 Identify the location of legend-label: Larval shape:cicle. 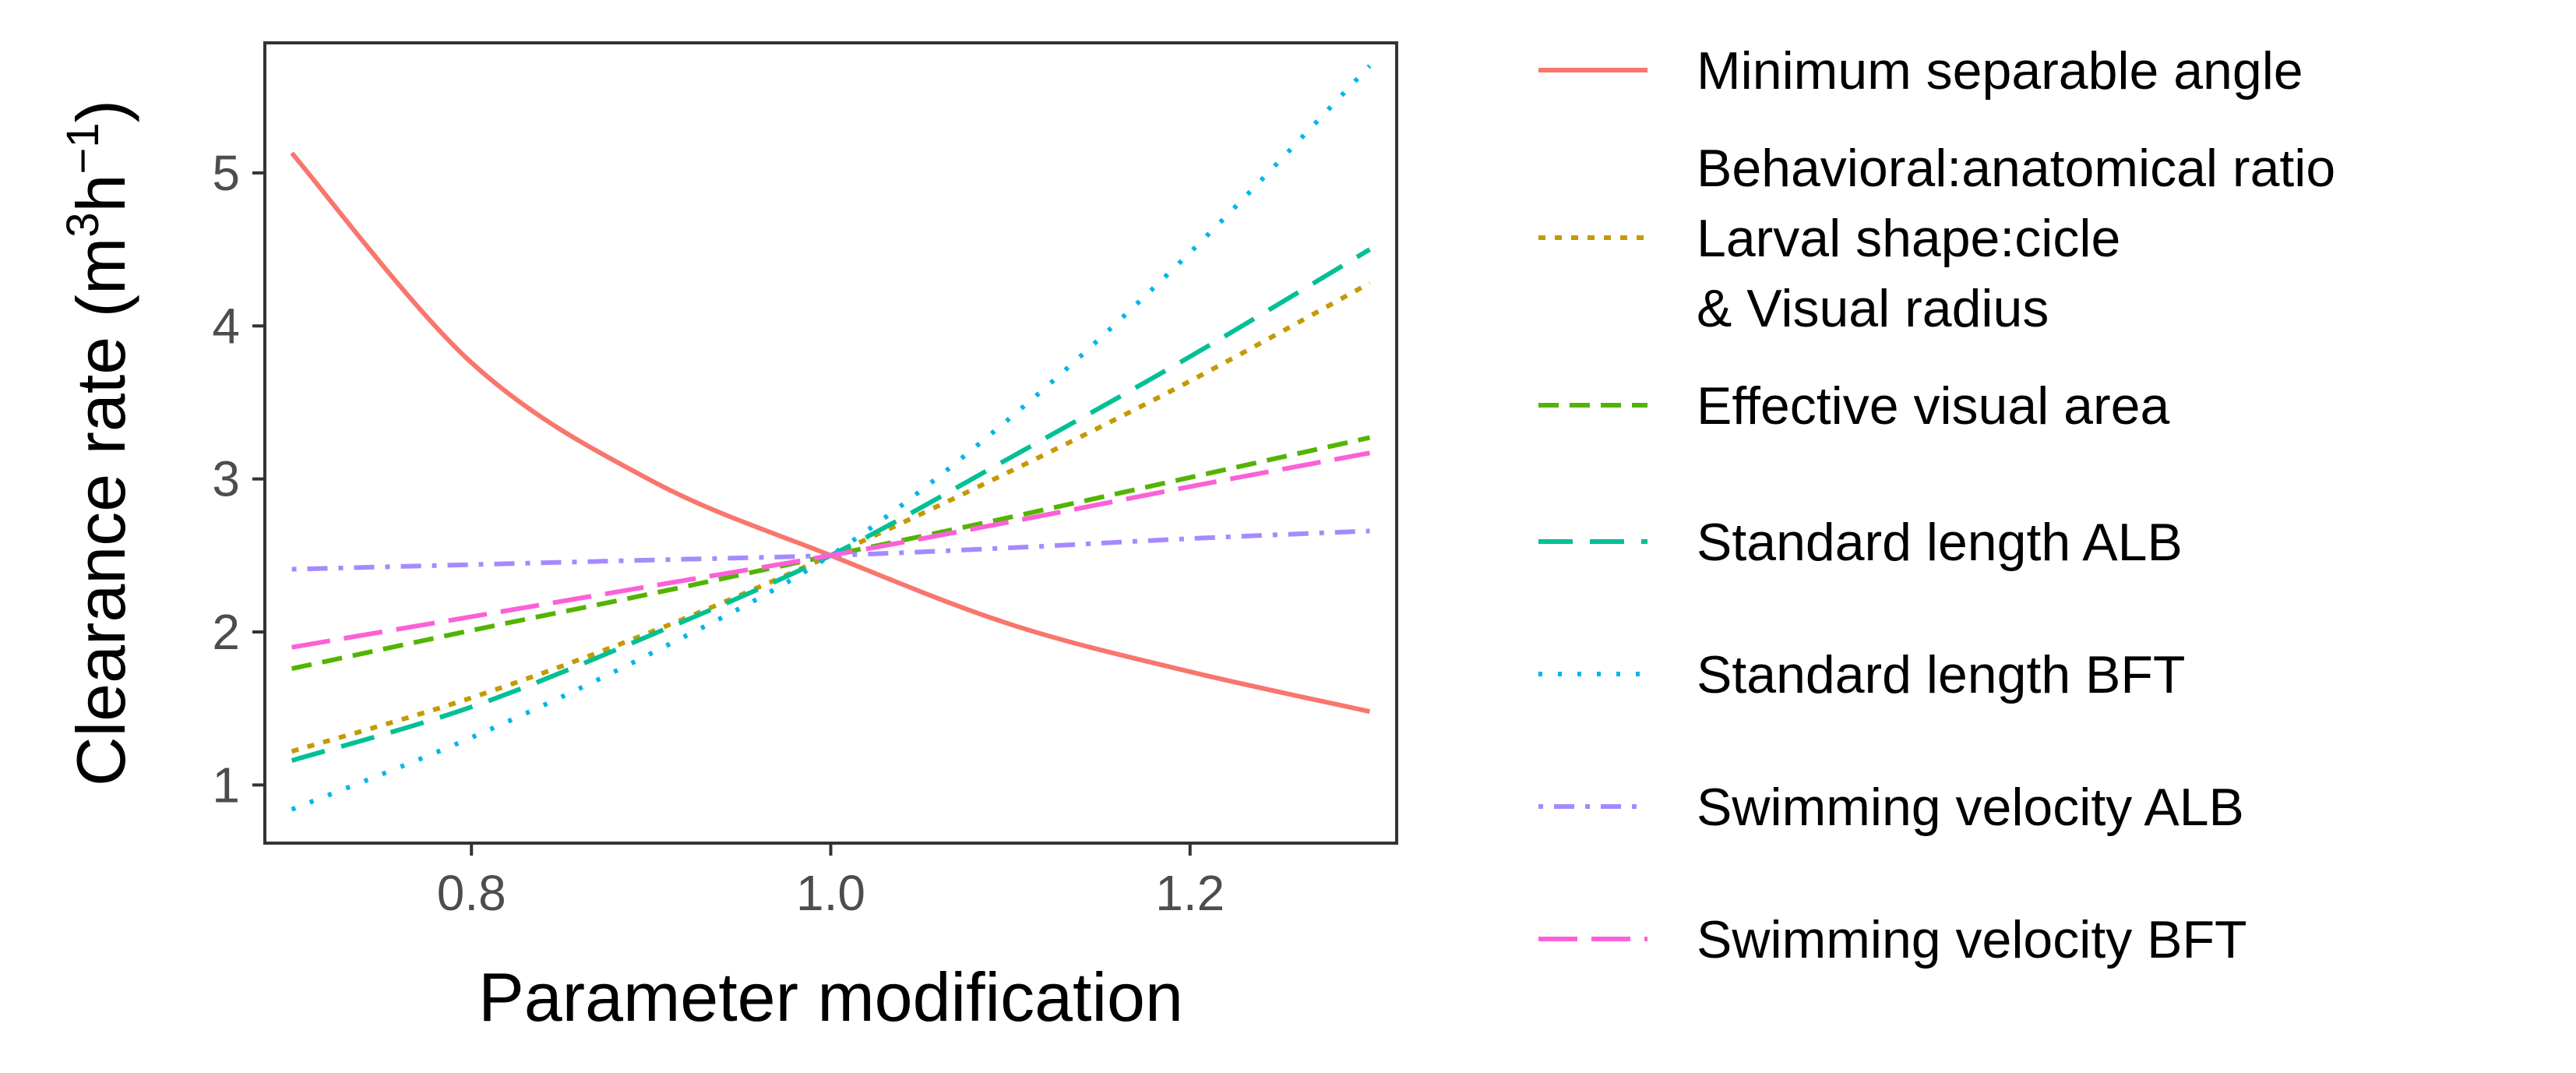
(1909, 239).